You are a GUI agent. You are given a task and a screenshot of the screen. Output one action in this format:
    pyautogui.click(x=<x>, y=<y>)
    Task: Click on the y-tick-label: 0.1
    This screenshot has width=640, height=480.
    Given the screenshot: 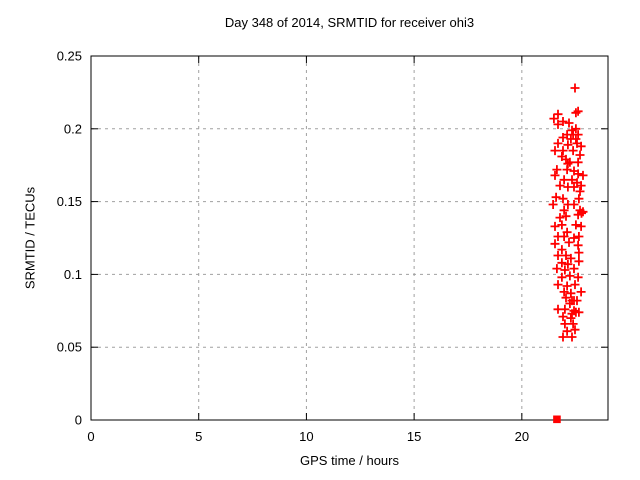 What is the action you would take?
    pyautogui.click(x=73, y=274)
    